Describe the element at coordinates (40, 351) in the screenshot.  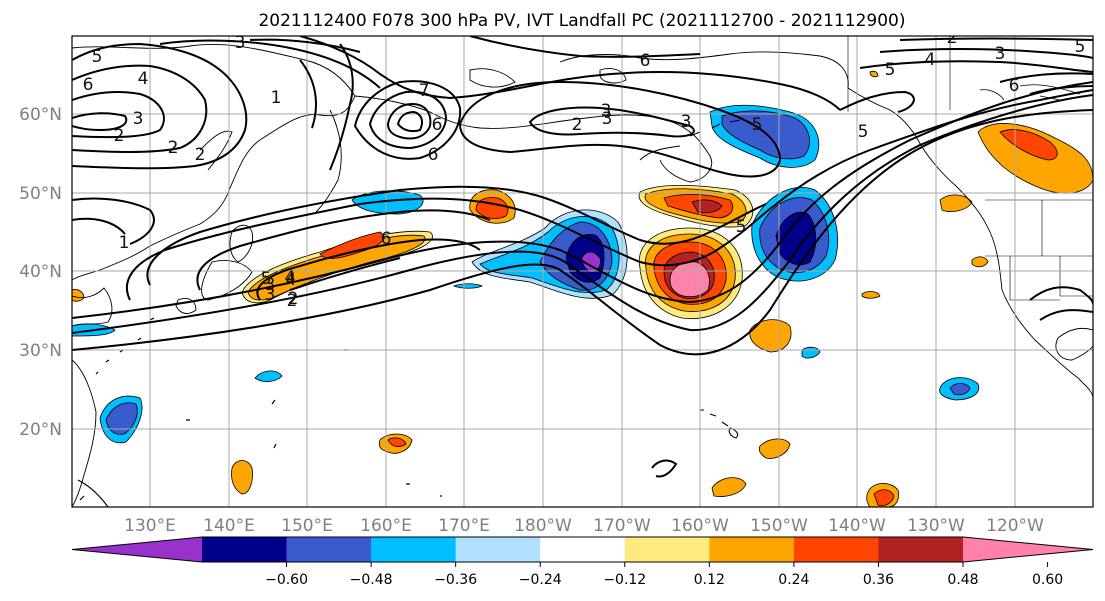
I see `lat-label: 30°N` at that location.